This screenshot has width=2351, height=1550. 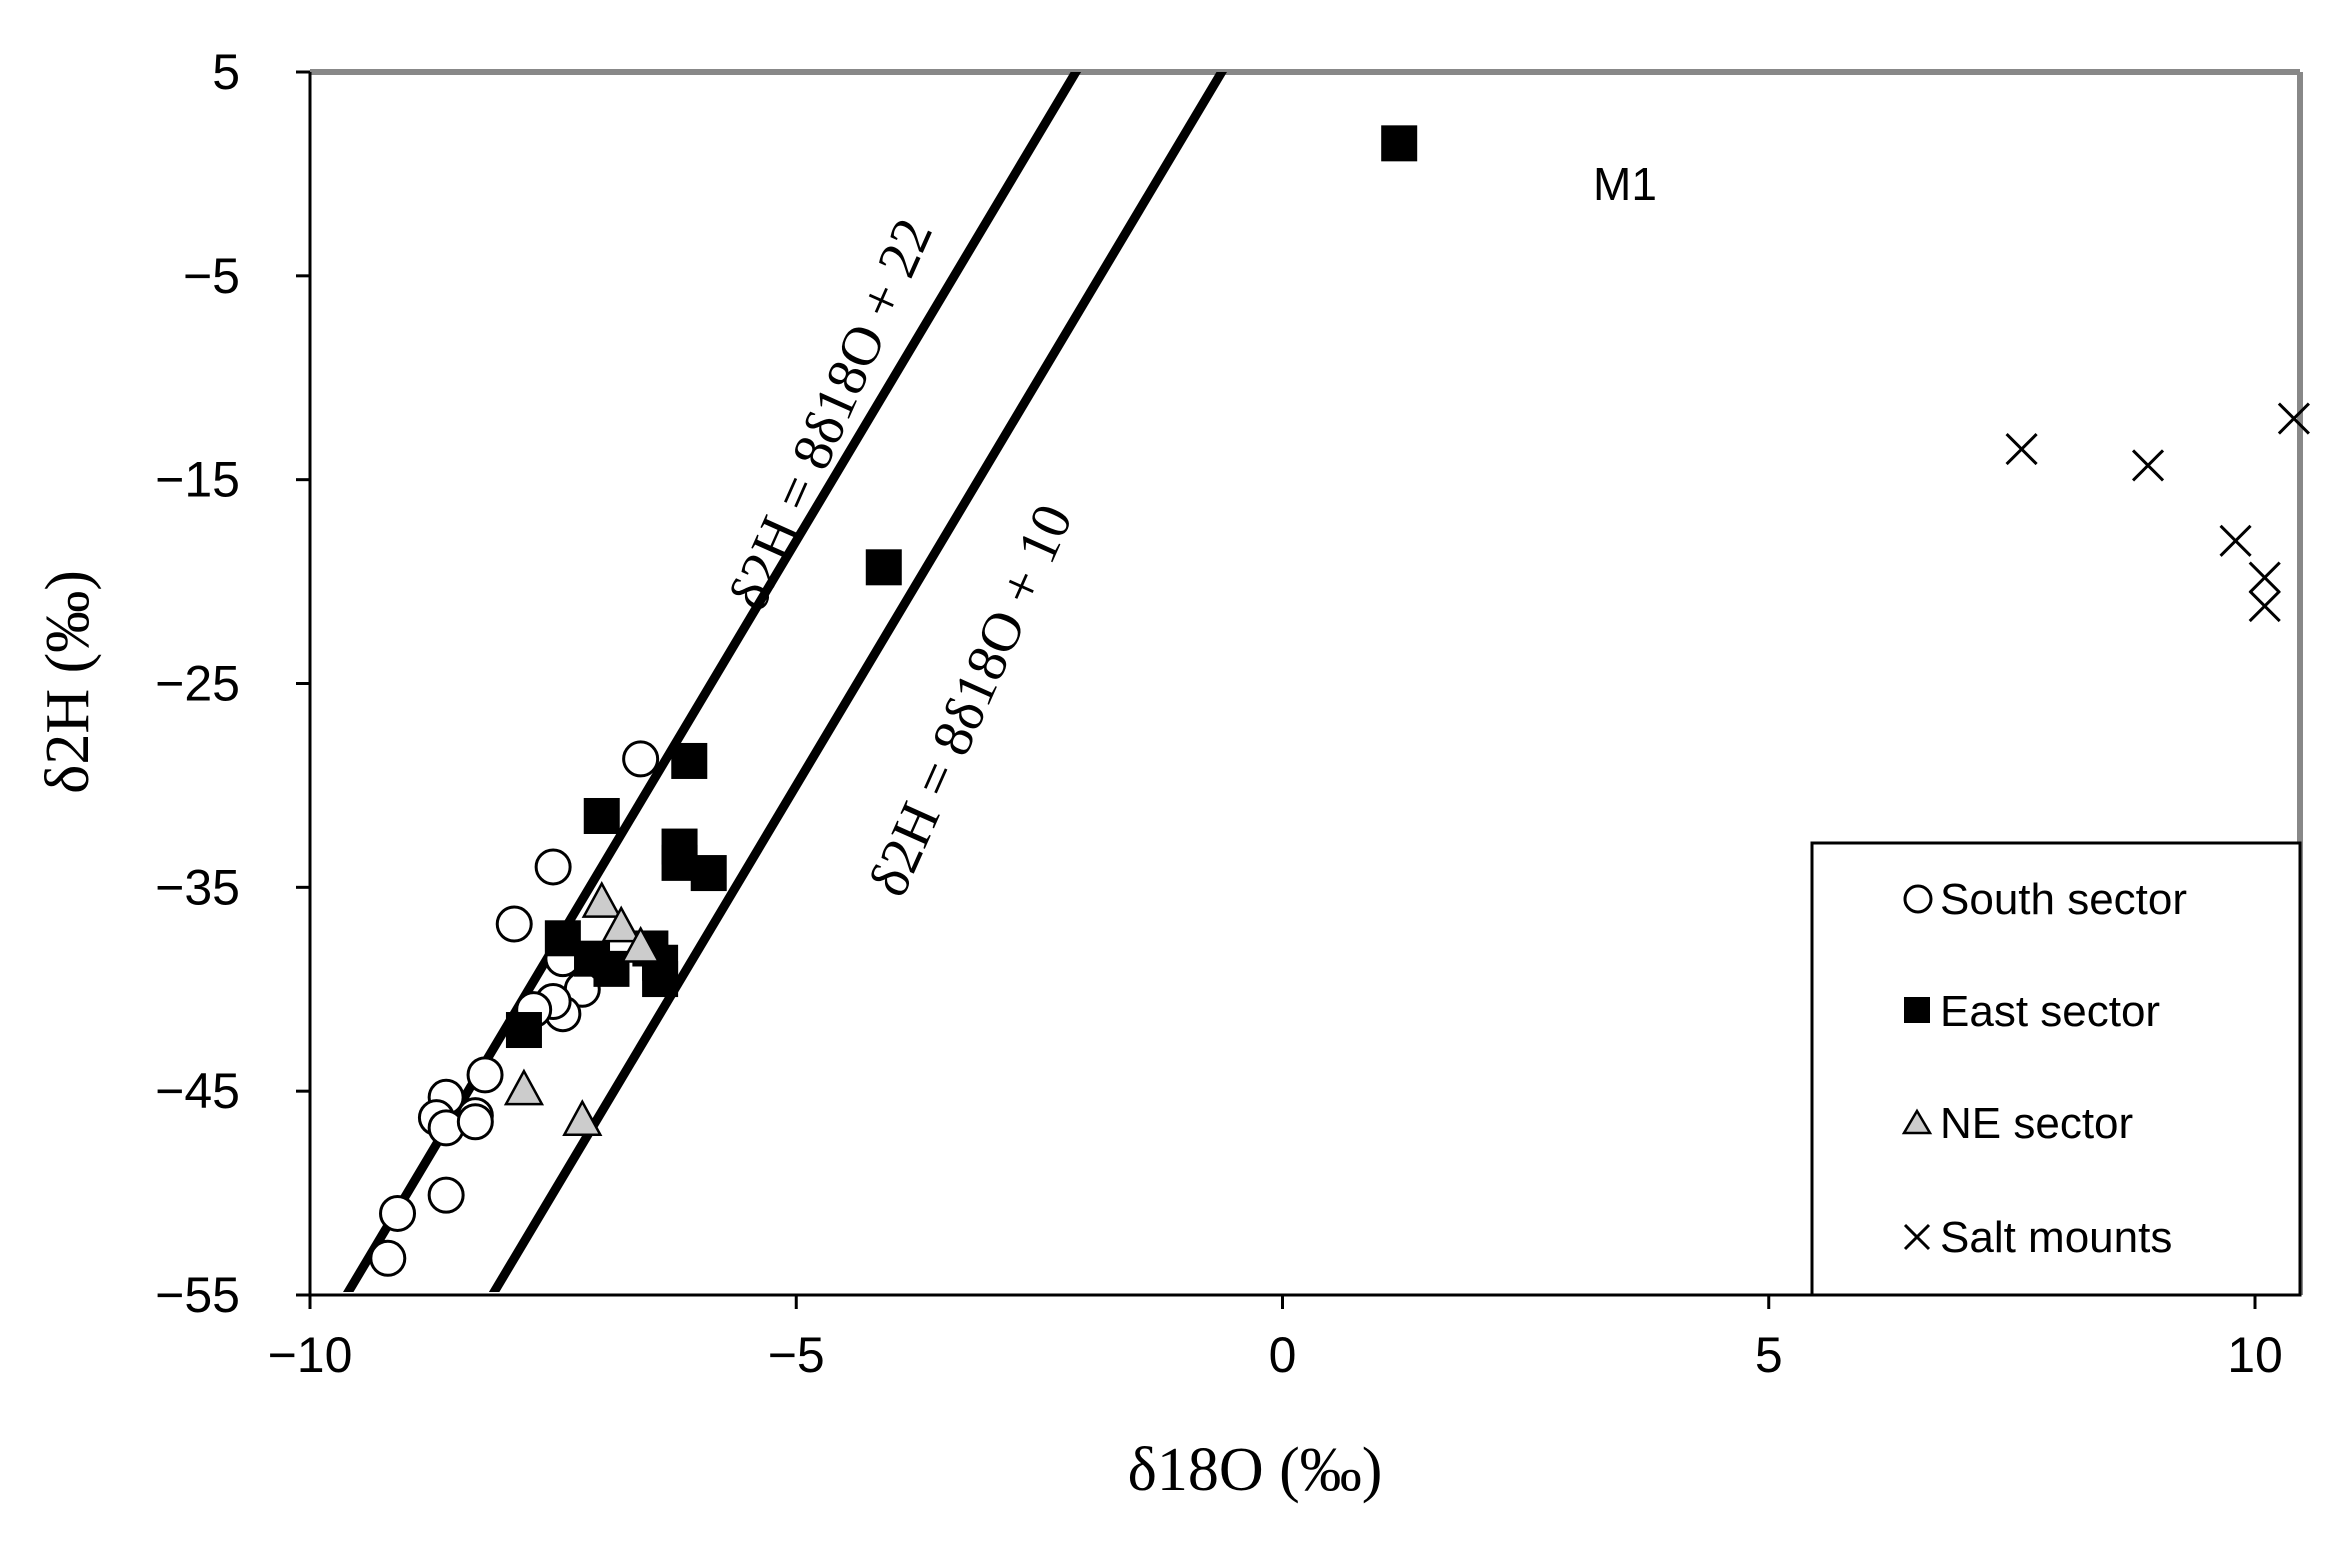 I want to click on series-south-sector, so click(x=514, y=1008).